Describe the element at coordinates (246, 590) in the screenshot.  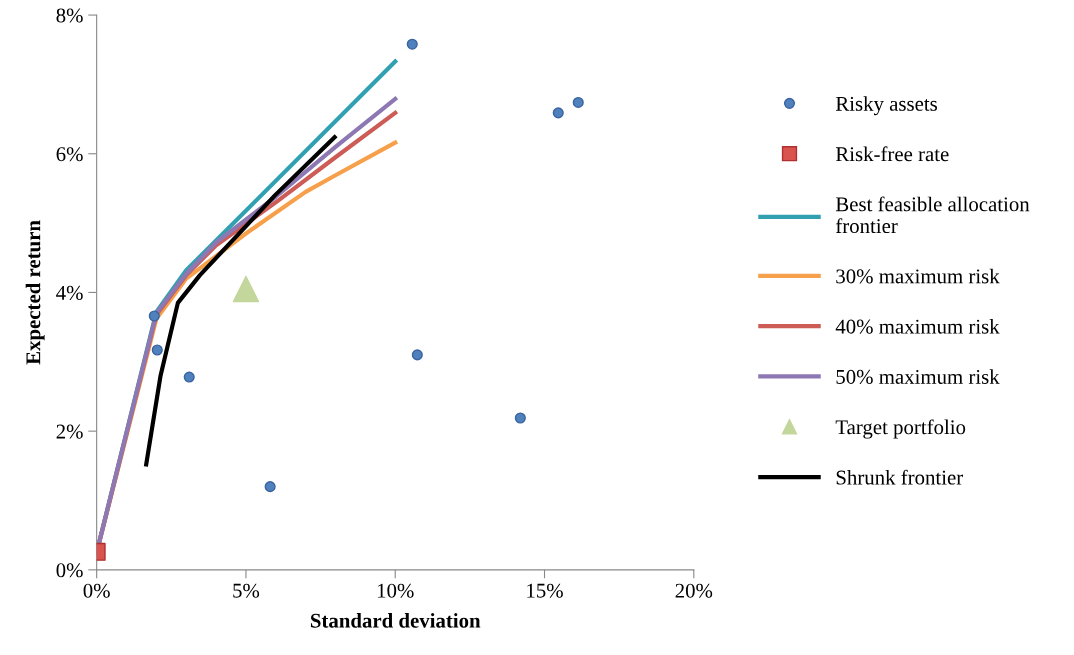
I see `x-tick-label: 5%` at that location.